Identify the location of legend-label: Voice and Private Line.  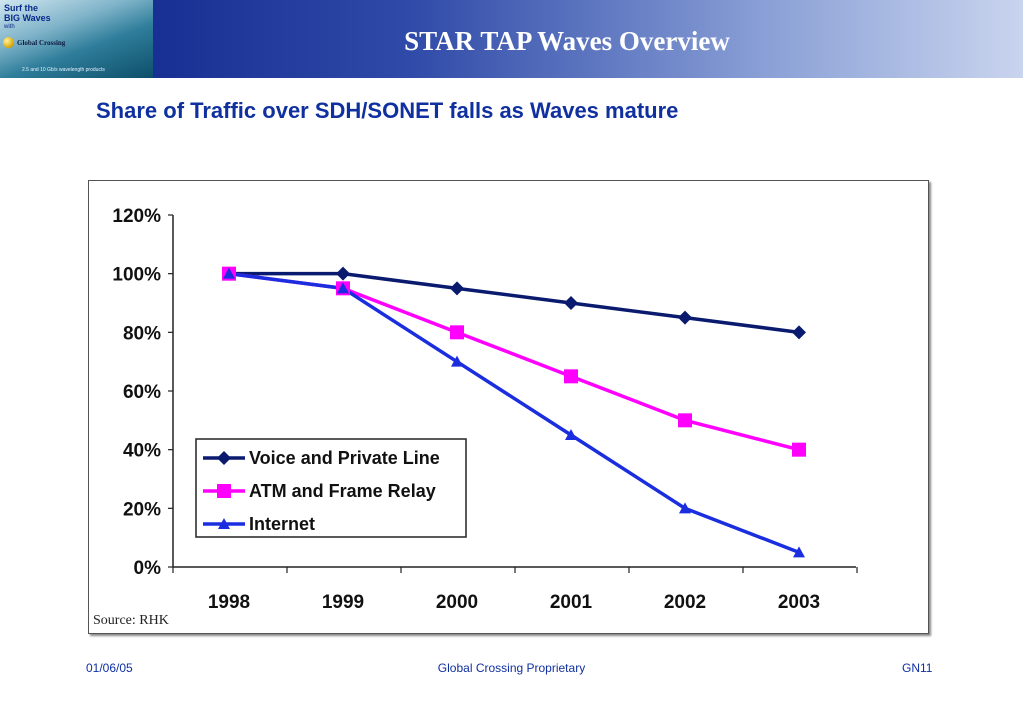
(344, 458).